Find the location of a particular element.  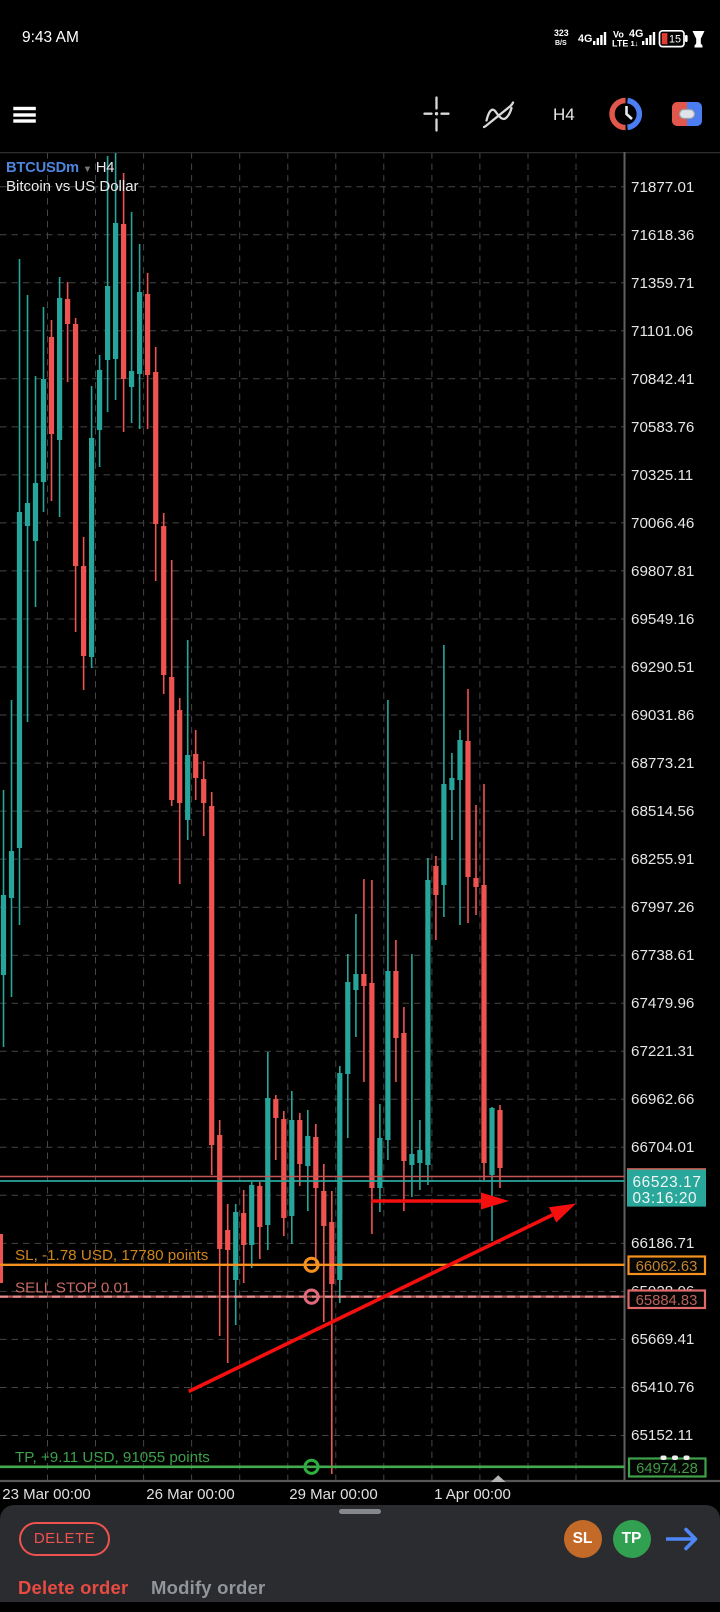

svg-text: B/S is located at coordinates (561, 43).